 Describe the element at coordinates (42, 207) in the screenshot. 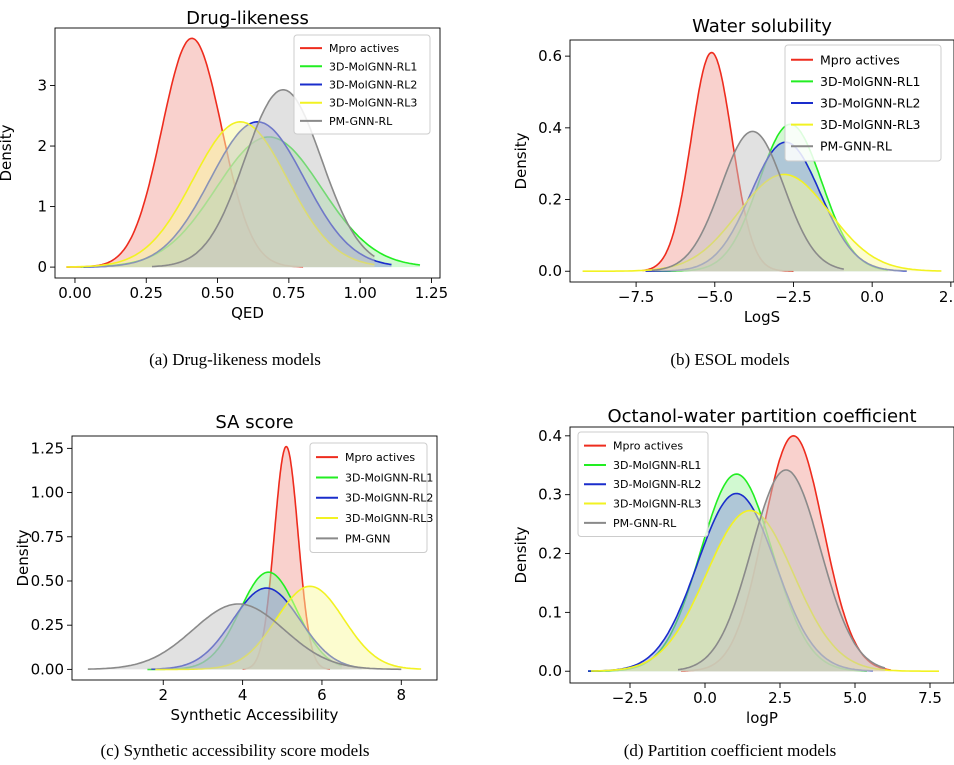

I see `y-tick-label: 1` at that location.